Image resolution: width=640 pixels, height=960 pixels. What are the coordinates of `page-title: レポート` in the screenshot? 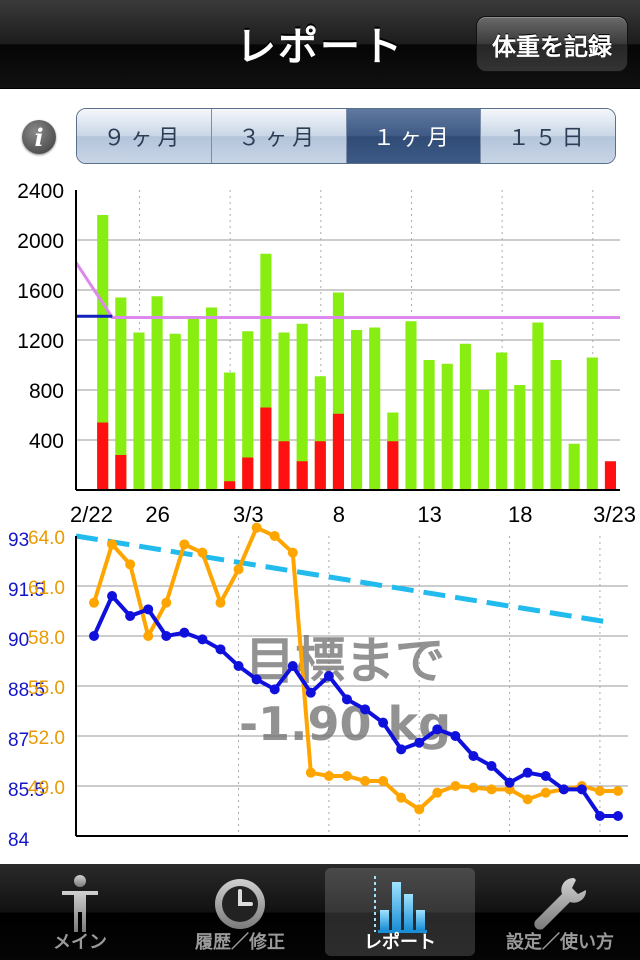 It's located at (320, 47).